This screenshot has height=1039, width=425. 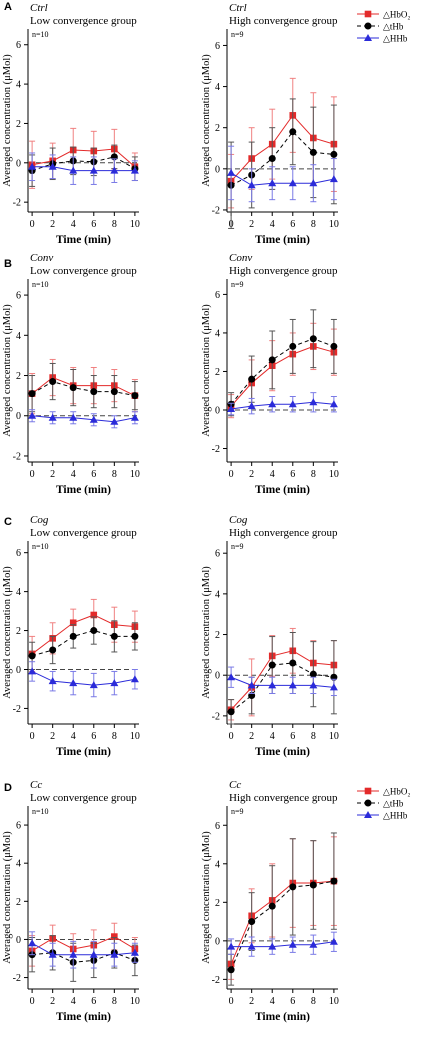 What do you see at coordinates (17, 203) in the screenshot?
I see `y-tick-label: -2` at bounding box center [17, 203].